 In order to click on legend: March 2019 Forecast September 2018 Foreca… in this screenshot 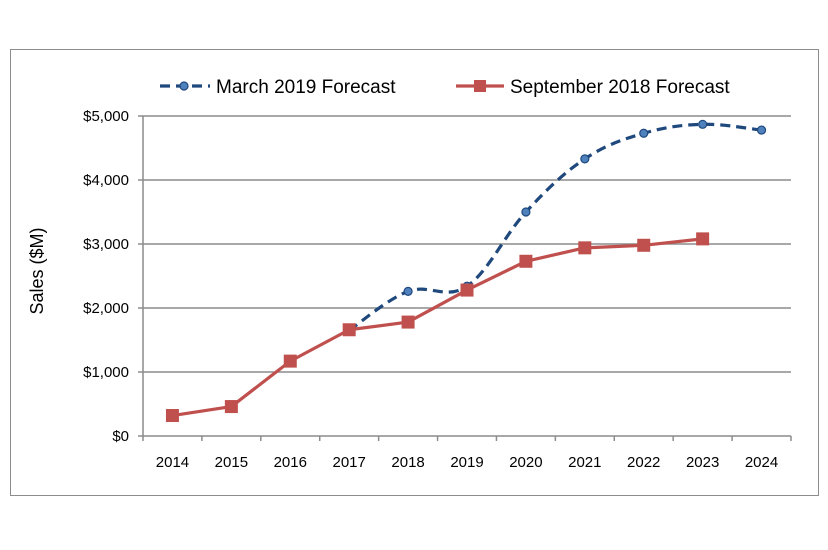, I will do `click(445, 87)`.